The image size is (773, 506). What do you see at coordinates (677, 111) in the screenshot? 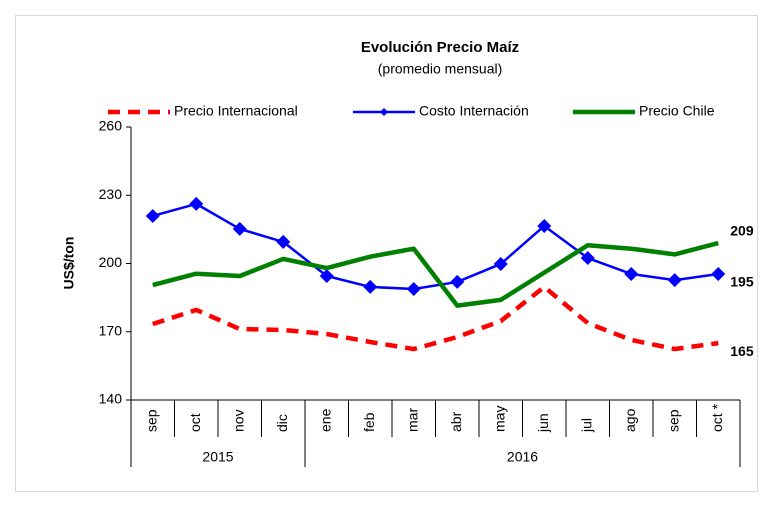
I see `legend-label: Precio Chile` at bounding box center [677, 111].